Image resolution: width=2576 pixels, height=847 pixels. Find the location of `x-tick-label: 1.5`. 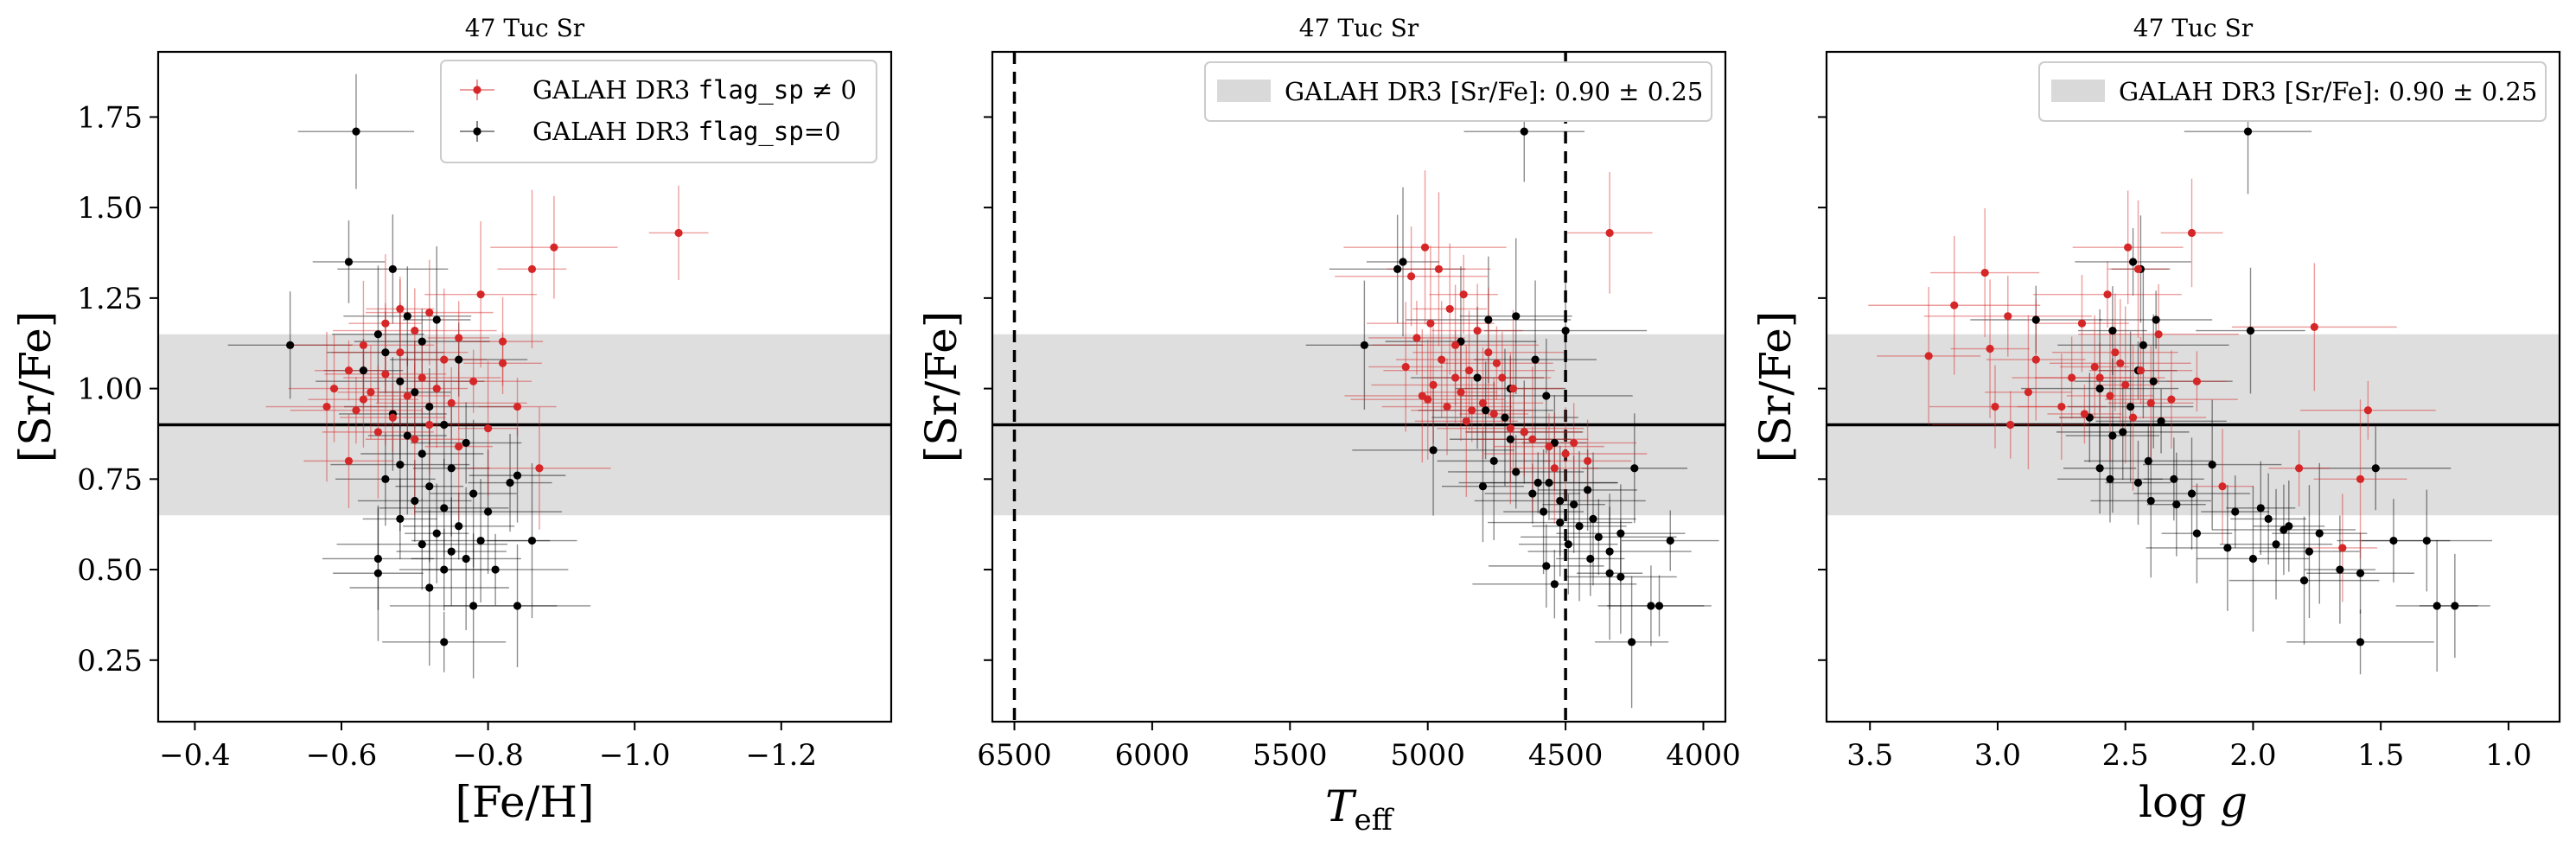

x-tick-label: 1.5 is located at coordinates (2380, 755).